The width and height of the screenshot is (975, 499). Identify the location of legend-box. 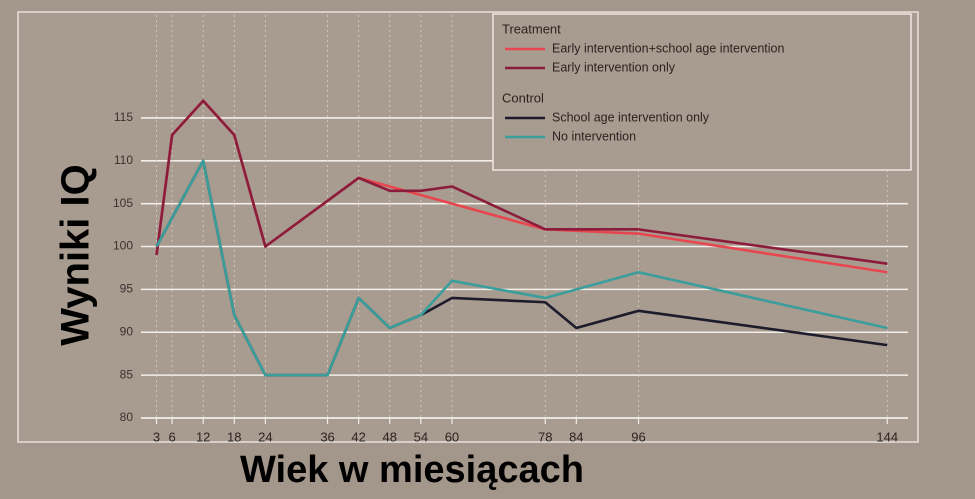
(702, 92).